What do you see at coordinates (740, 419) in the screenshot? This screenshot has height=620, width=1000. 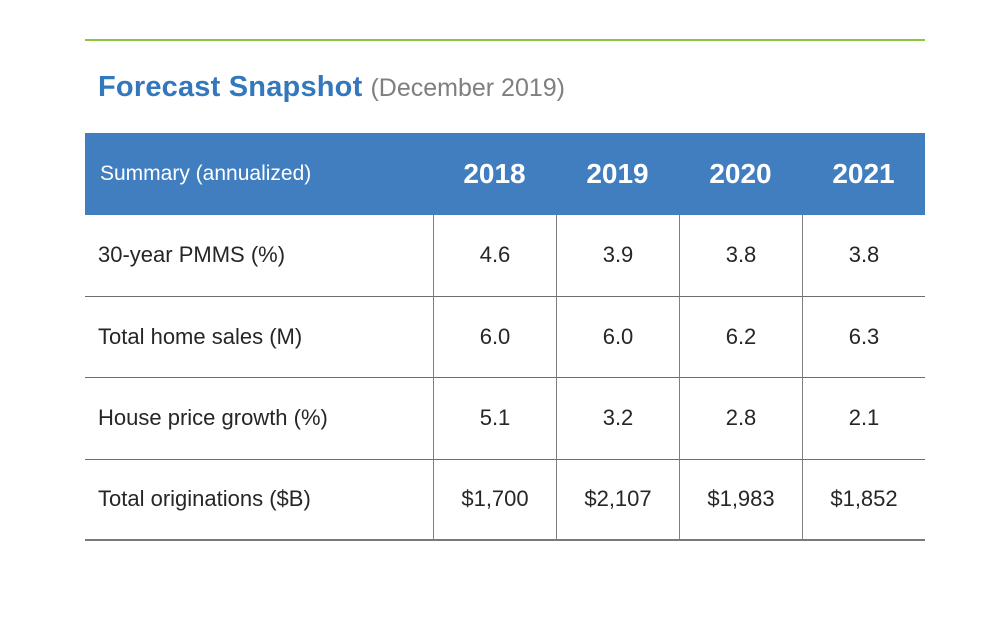 I see `cell-price-growth-2020: 2.8` at bounding box center [740, 419].